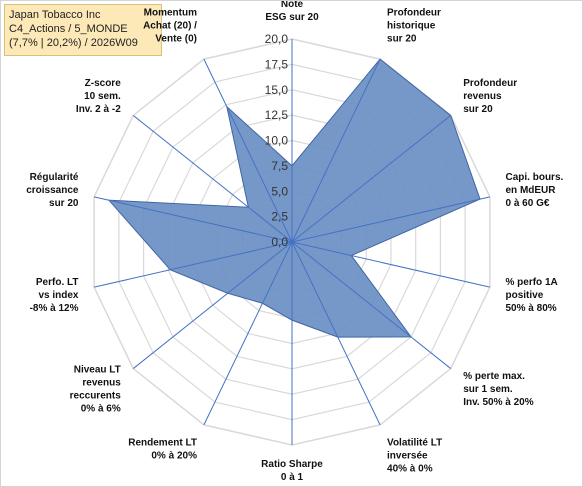 This screenshot has height=487, width=583. I want to click on axis-label-line: Niveau LT, so click(97, 370).